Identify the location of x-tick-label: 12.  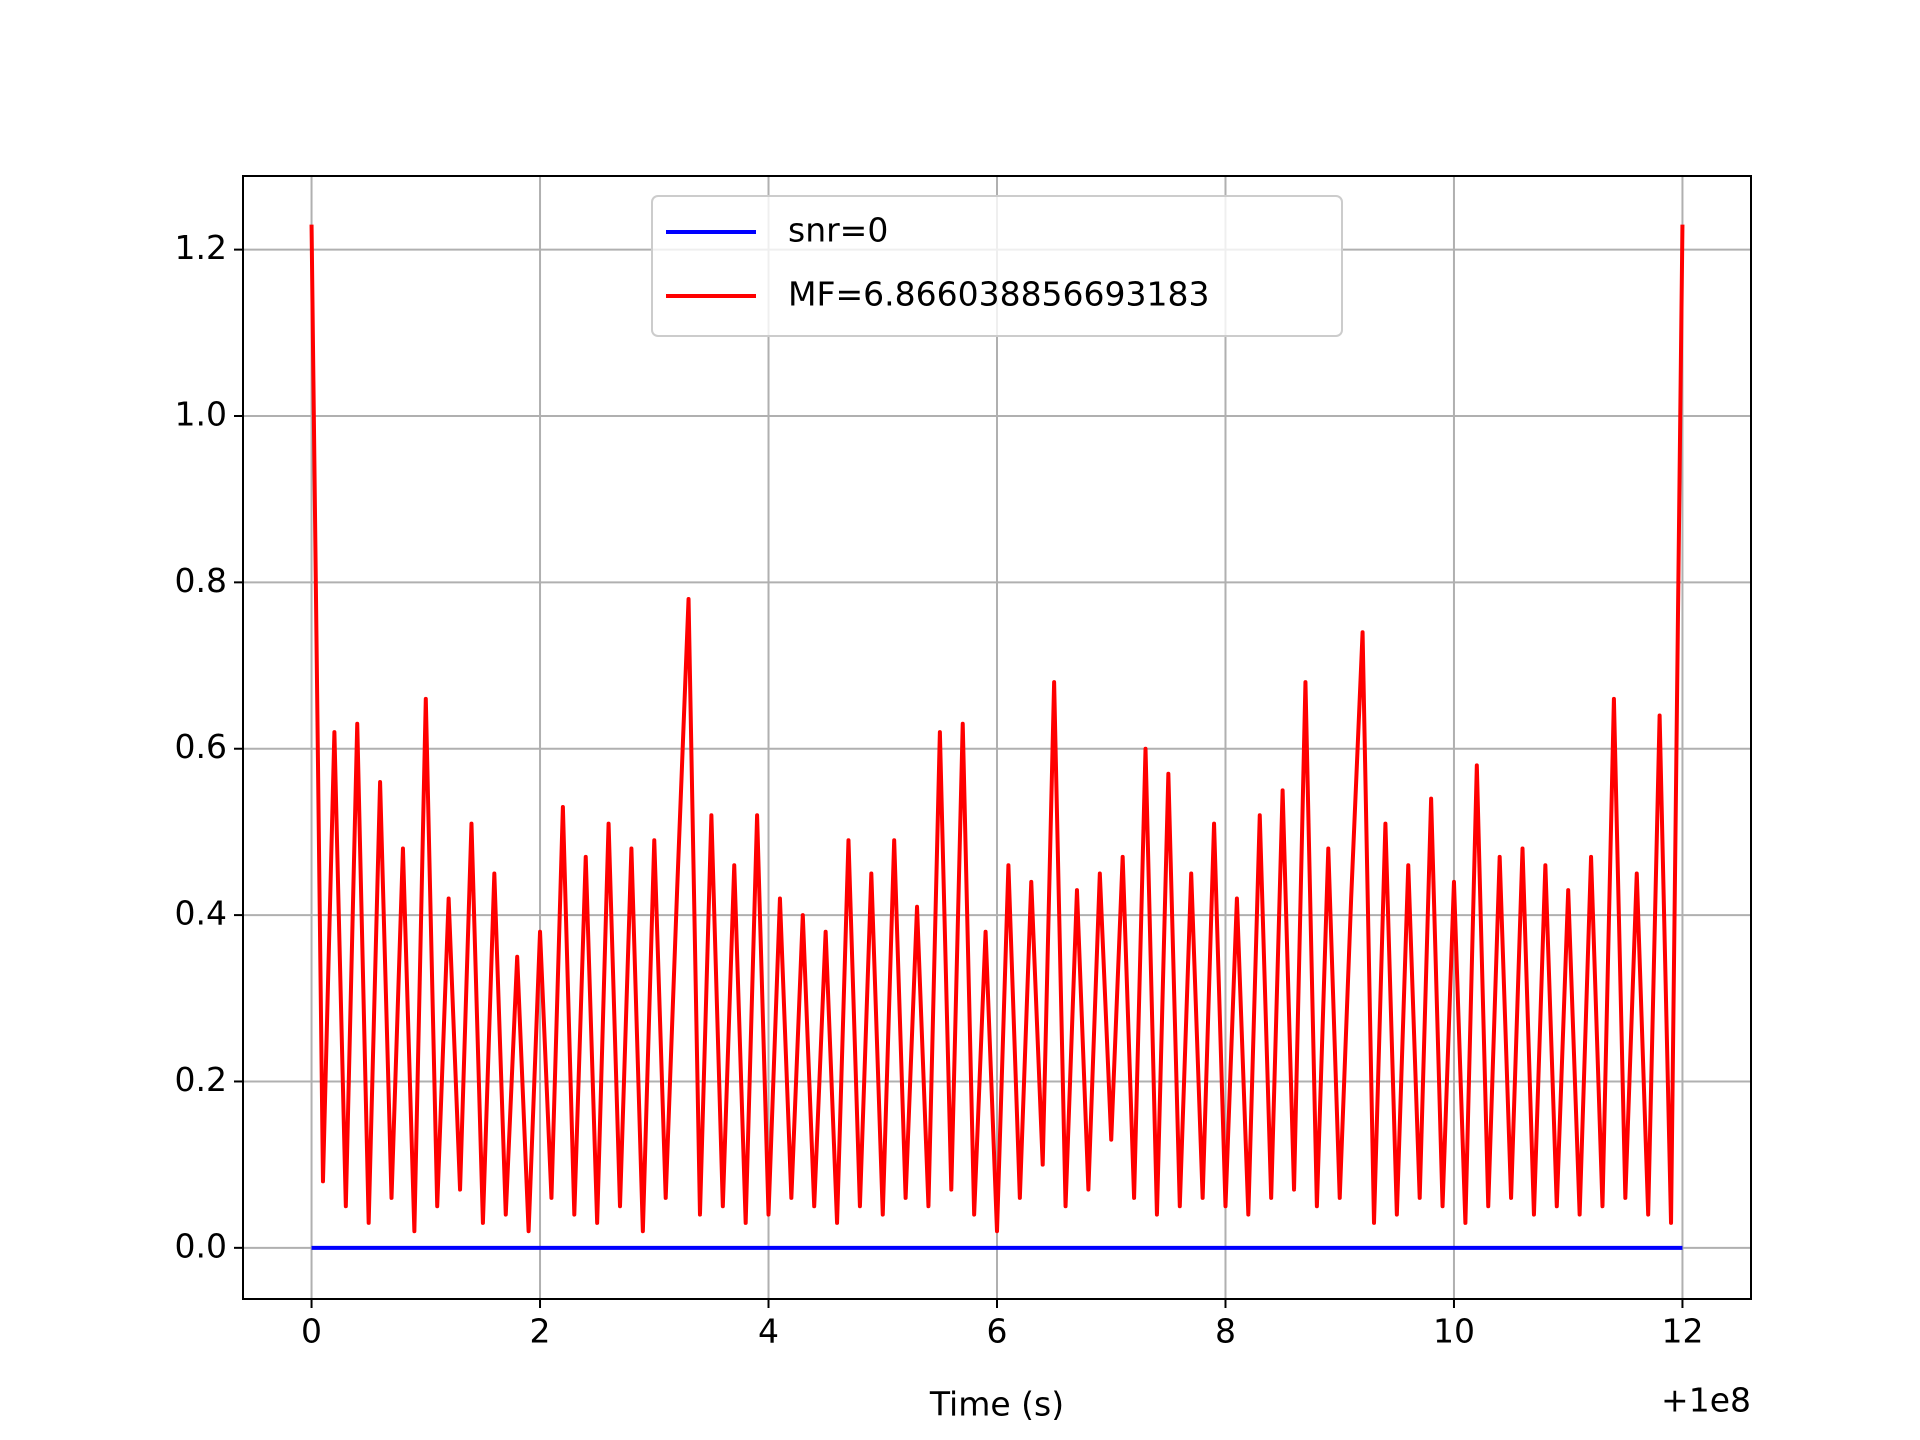
(1682, 1331).